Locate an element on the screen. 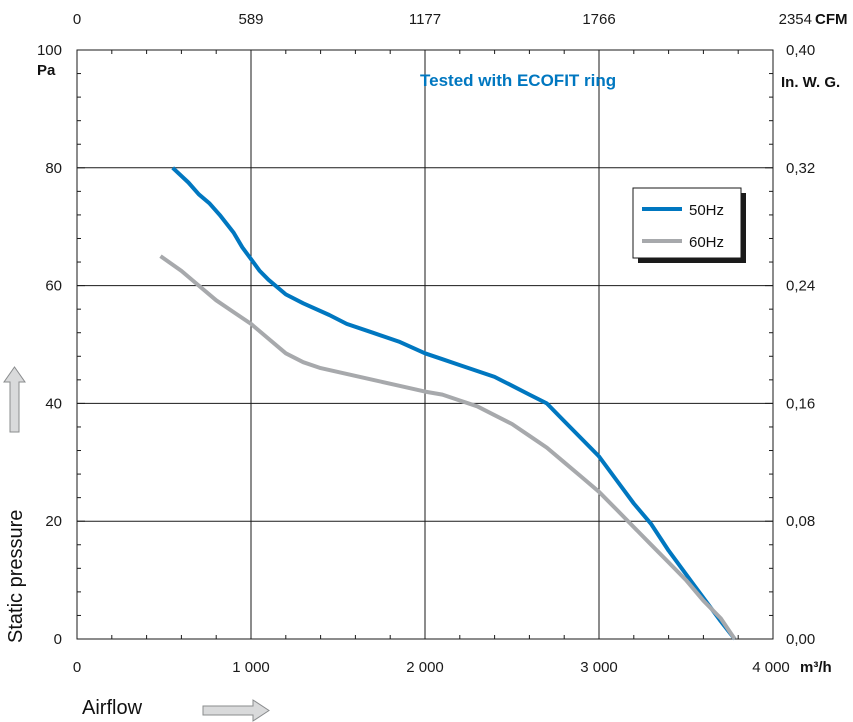 This screenshot has height=722, width=853. x-tick-label: 4 000 is located at coordinates (771, 667).